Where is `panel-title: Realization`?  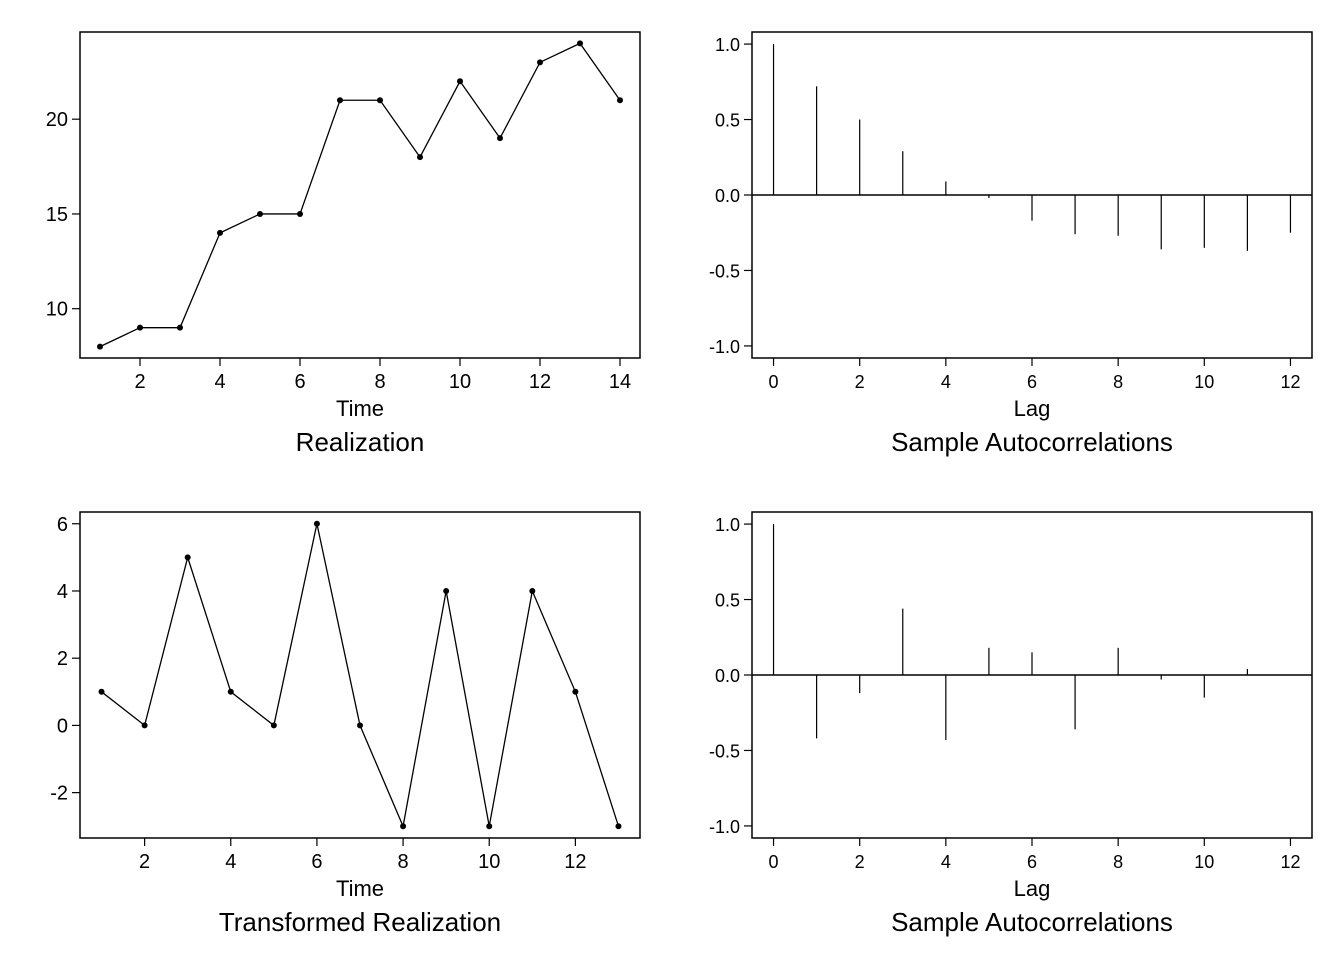 panel-title: Realization is located at coordinates (360, 442).